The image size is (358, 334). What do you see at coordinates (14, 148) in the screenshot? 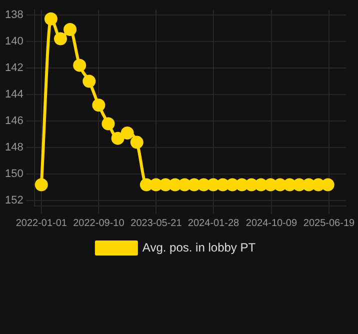
I see `y-tick-label: 148` at bounding box center [14, 148].